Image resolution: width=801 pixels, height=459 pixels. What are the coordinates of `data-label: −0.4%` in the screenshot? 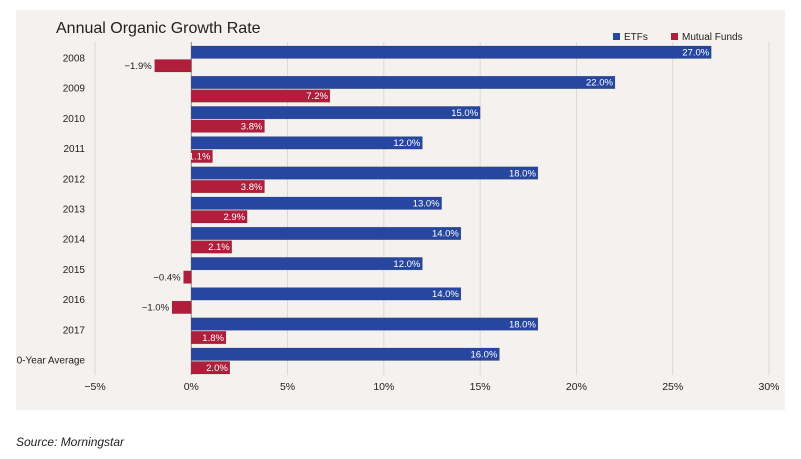 It's located at (167, 277).